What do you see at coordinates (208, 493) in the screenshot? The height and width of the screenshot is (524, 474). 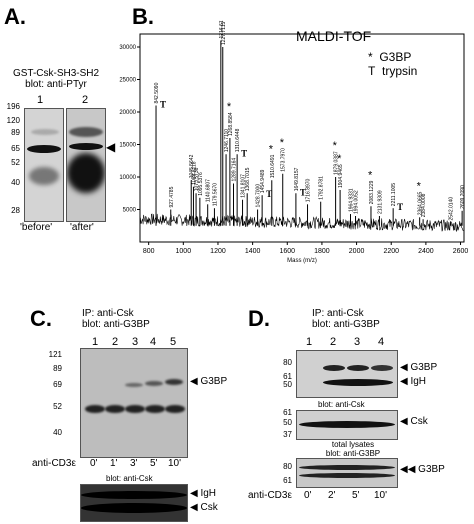 I see `panel-c-igh-text: IgH` at bounding box center [208, 493].